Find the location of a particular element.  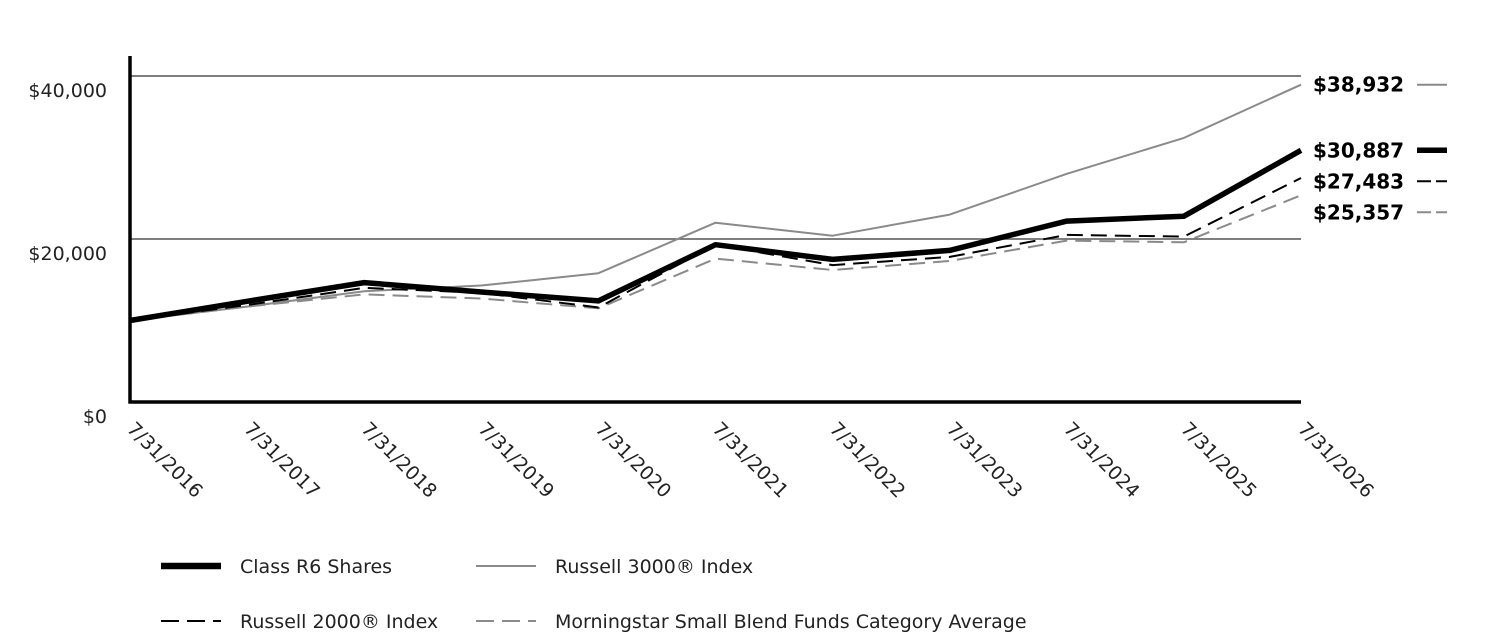

y-tick-label: $20,000 is located at coordinates (67, 254).